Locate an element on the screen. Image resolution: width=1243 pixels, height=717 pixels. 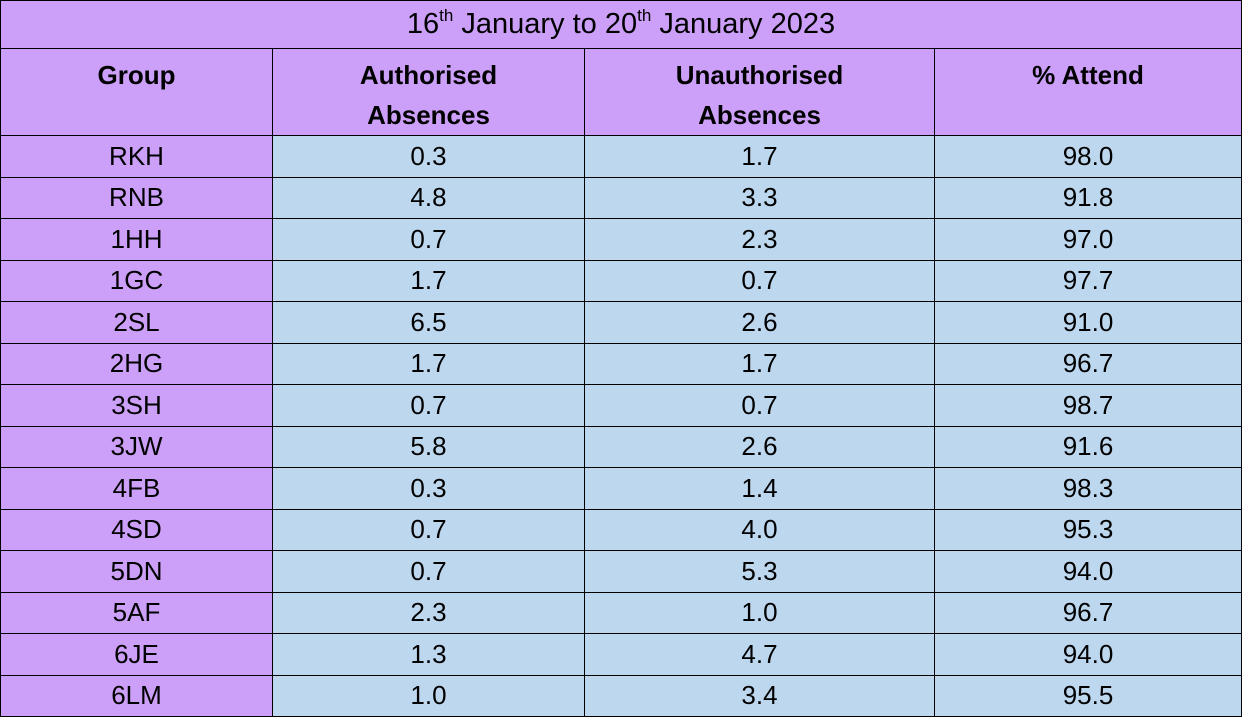
group-cell: 5DN is located at coordinates (136, 571).